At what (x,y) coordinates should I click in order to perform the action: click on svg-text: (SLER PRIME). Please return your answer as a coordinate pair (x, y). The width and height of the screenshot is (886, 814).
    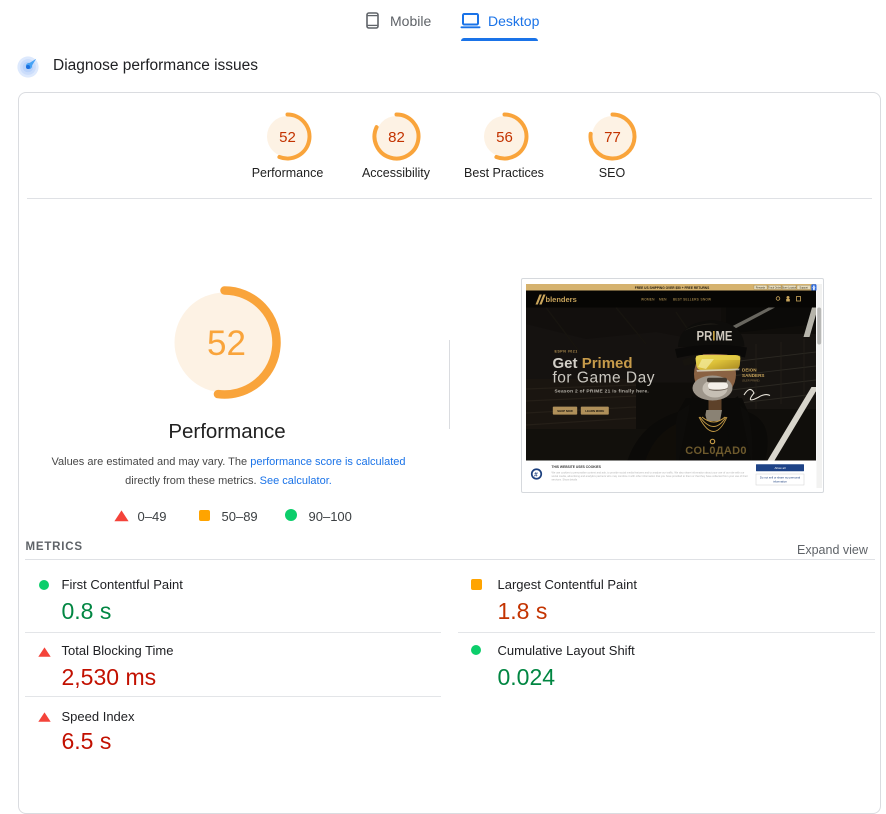
    Looking at the image, I should click on (751, 380).